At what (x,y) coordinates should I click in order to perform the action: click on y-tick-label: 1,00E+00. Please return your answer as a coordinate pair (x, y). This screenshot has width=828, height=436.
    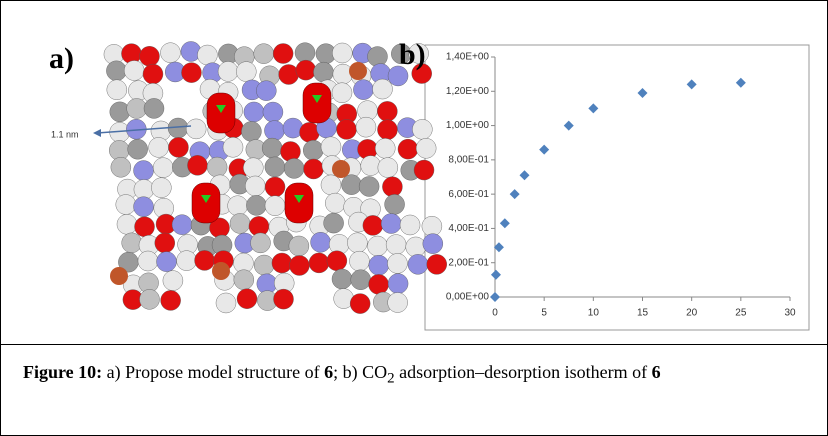
    Looking at the image, I should click on (468, 125).